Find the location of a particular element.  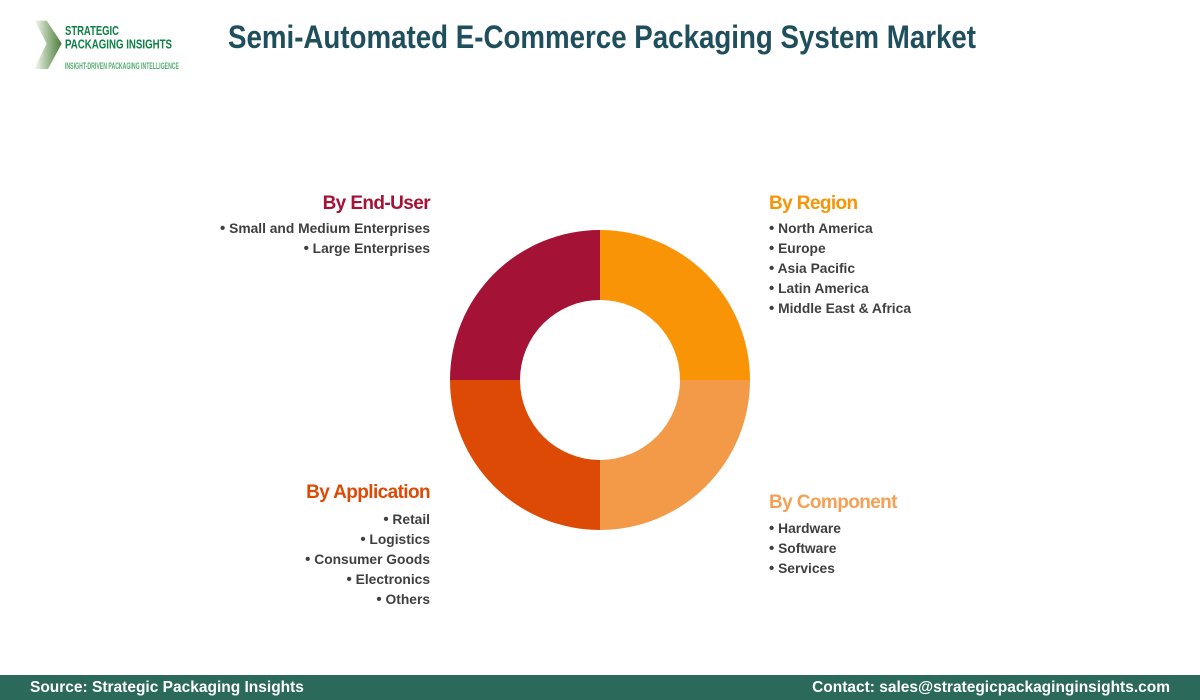

svg-text: STRATEGIC is located at coordinates (92, 30).